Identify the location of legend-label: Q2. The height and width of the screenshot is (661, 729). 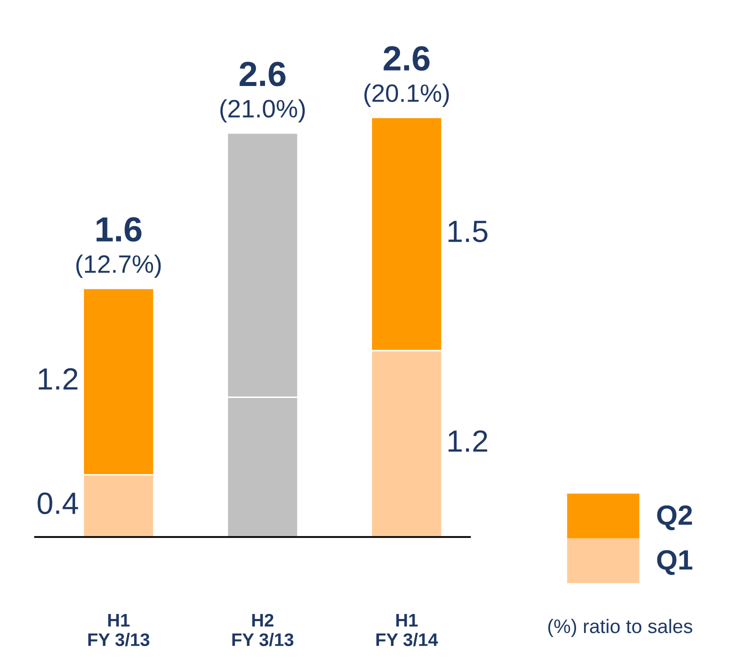
(674, 517).